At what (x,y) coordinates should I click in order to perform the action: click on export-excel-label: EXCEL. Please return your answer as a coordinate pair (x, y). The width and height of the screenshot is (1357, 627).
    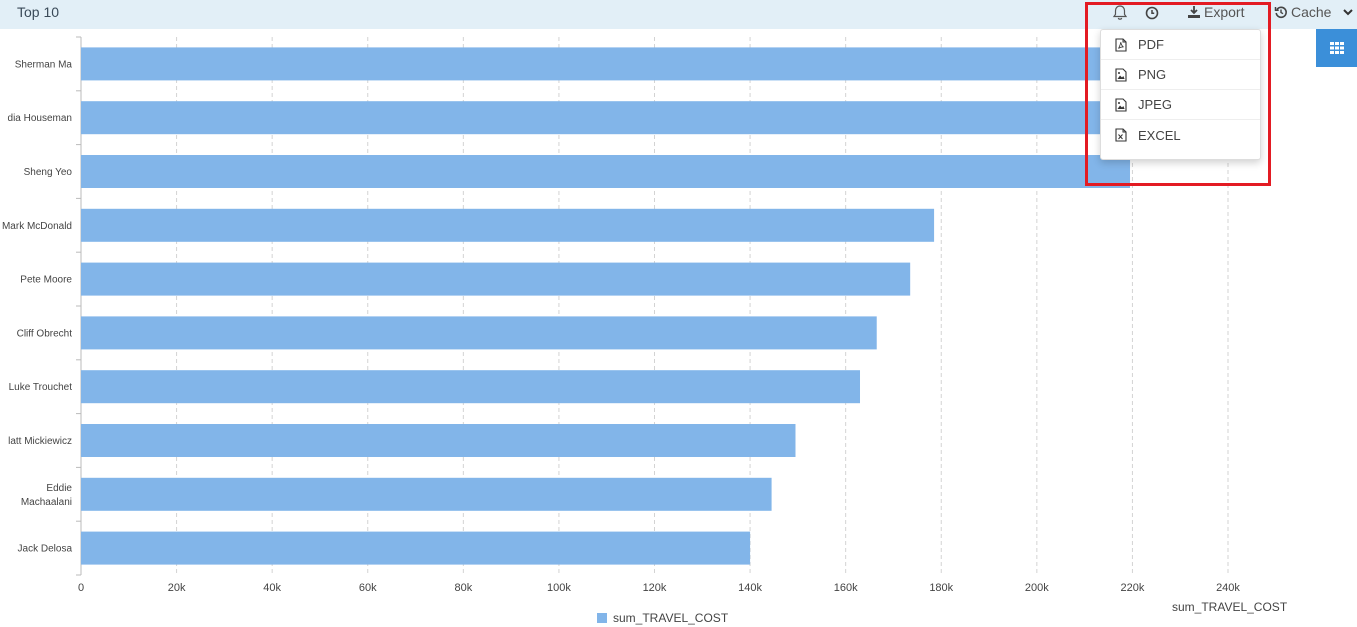
    Looking at the image, I should click on (1159, 135).